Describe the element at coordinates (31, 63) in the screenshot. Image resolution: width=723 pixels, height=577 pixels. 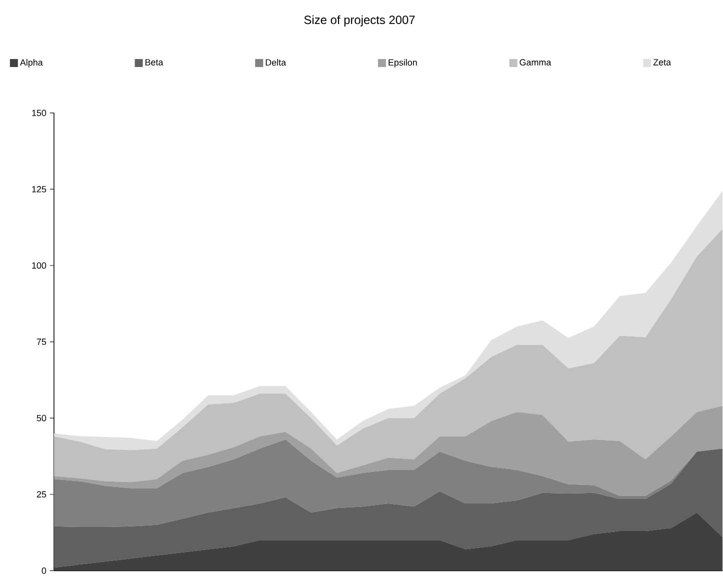
I see `legend-label: Alpha` at that location.